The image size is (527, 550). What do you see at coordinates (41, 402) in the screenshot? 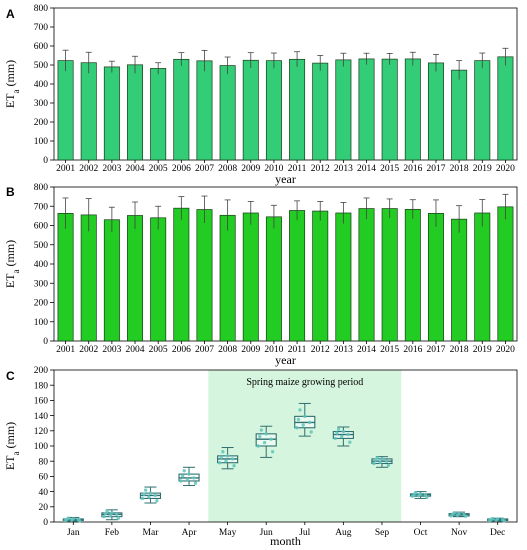
I see `y-tick-label: 160` at bounding box center [41, 402].